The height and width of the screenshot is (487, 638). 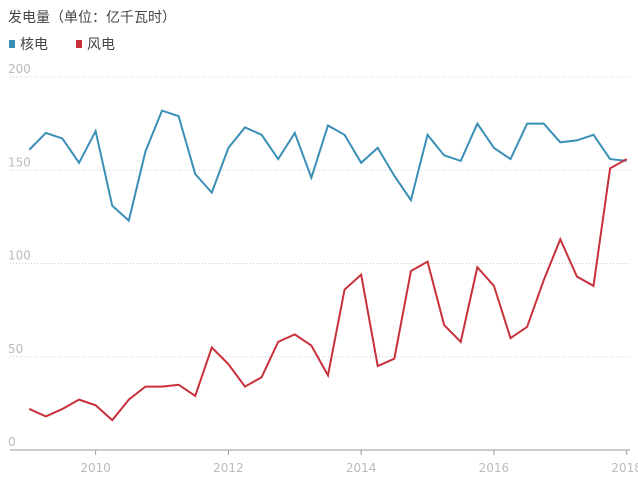 I want to click on x-tick-label: 2014, so click(x=361, y=468).